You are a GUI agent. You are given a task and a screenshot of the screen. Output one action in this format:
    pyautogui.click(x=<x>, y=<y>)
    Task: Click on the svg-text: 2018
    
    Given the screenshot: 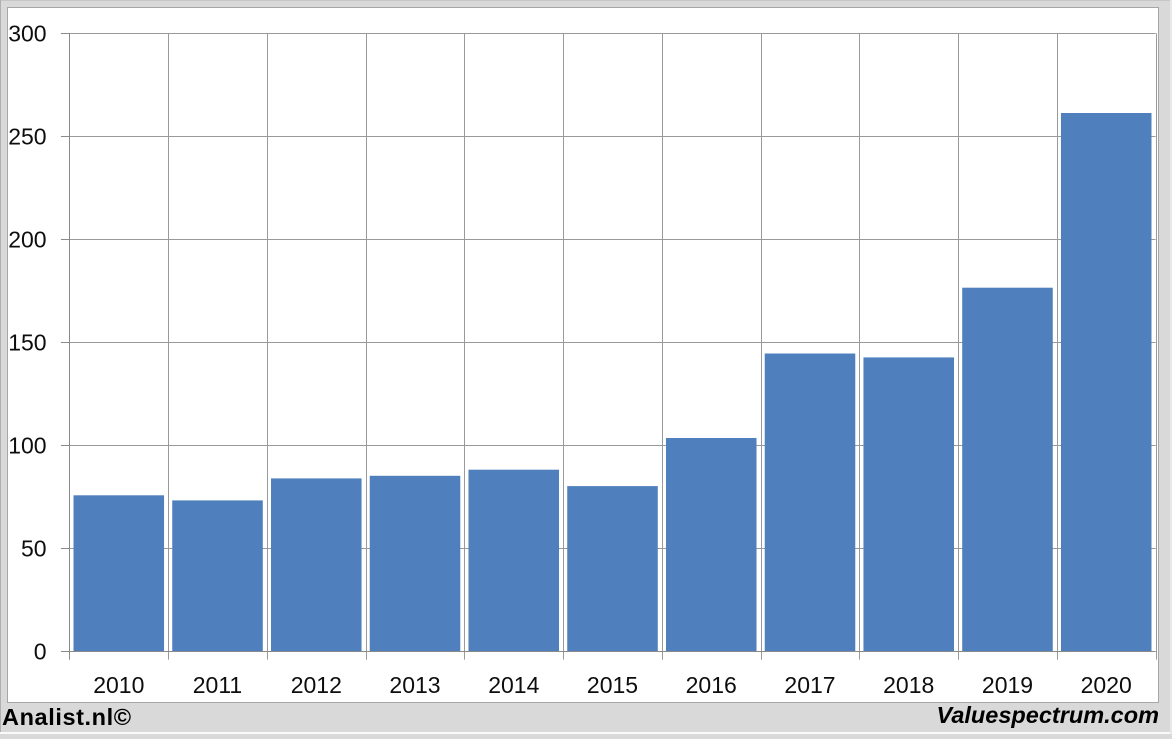 What is the action you would take?
    pyautogui.click(x=908, y=685)
    